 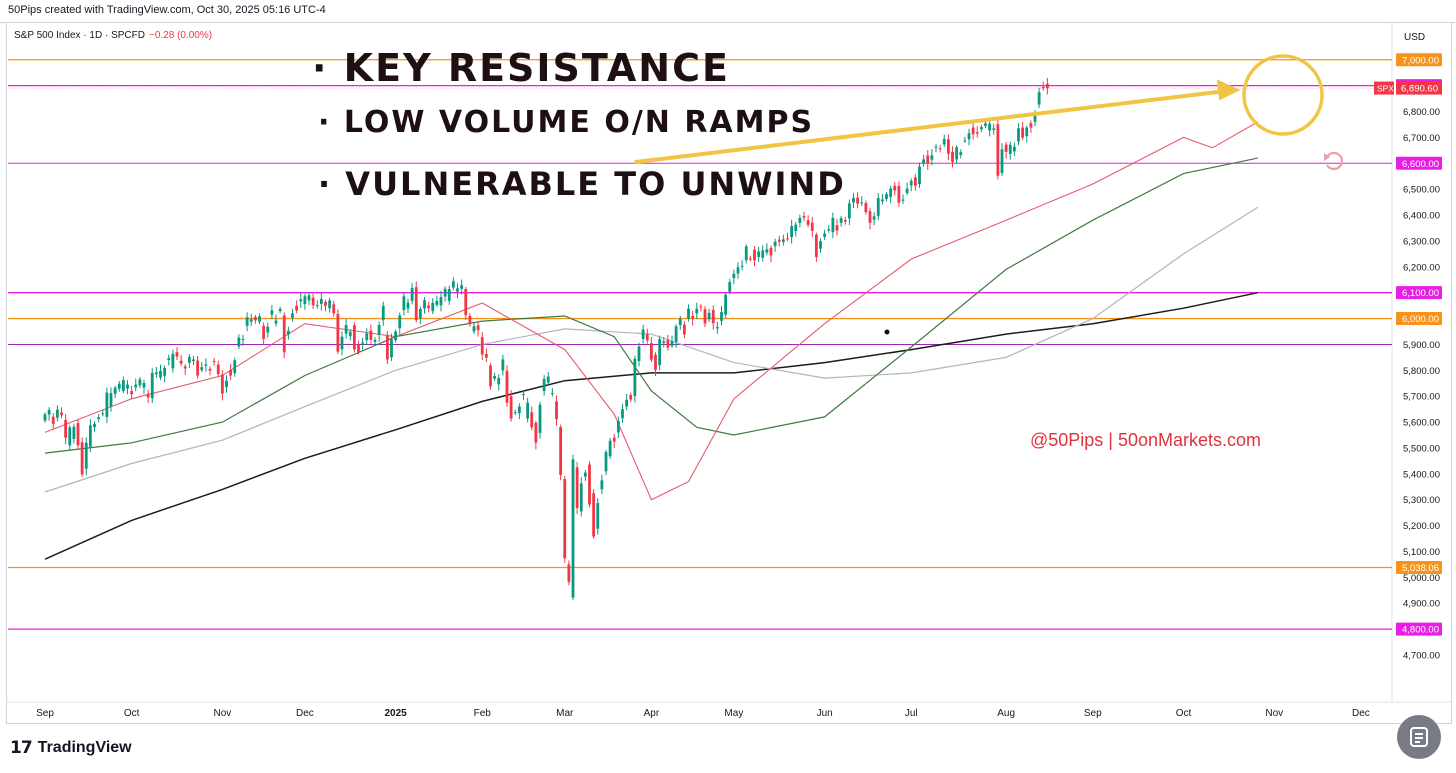 What do you see at coordinates (71, 748) in the screenshot?
I see `tradingview-brand: 𝟭𝟳 TradingView` at bounding box center [71, 748].